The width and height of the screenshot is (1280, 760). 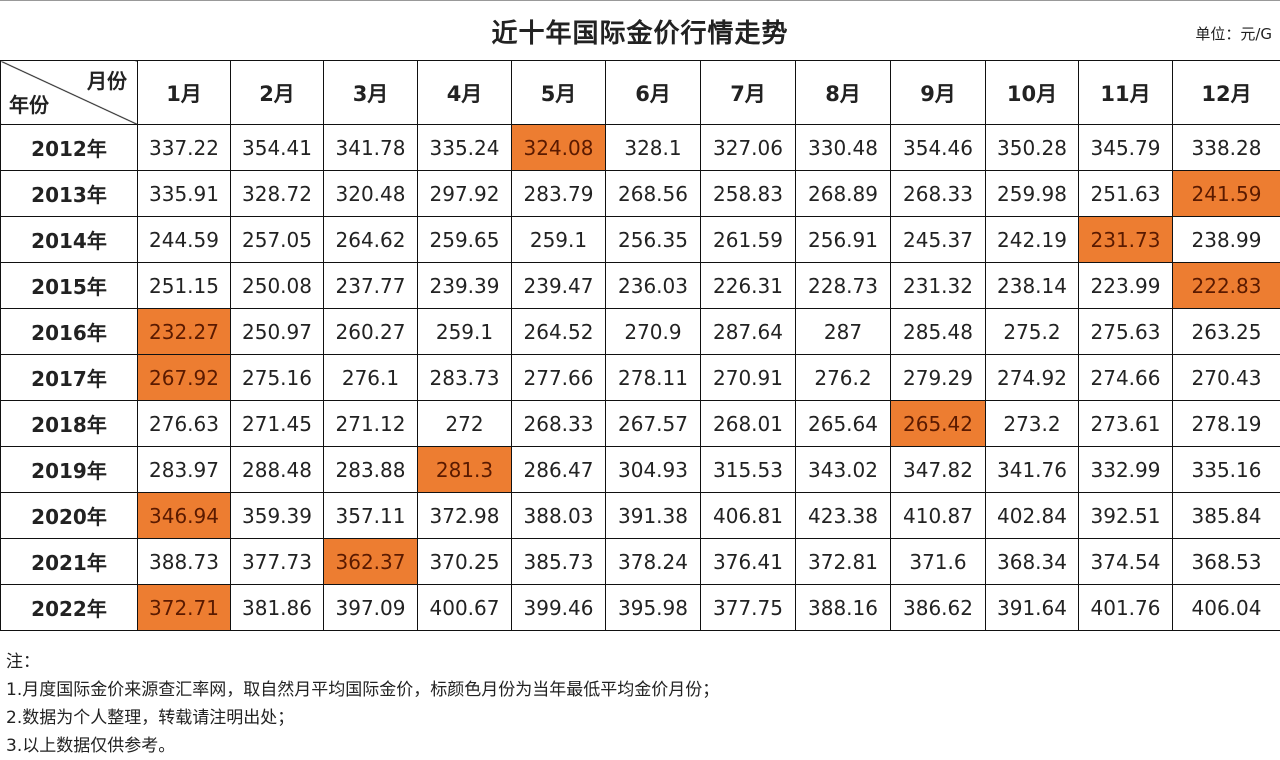 What do you see at coordinates (653, 608) in the screenshot?
I see `price-cell: 395.98` at bounding box center [653, 608].